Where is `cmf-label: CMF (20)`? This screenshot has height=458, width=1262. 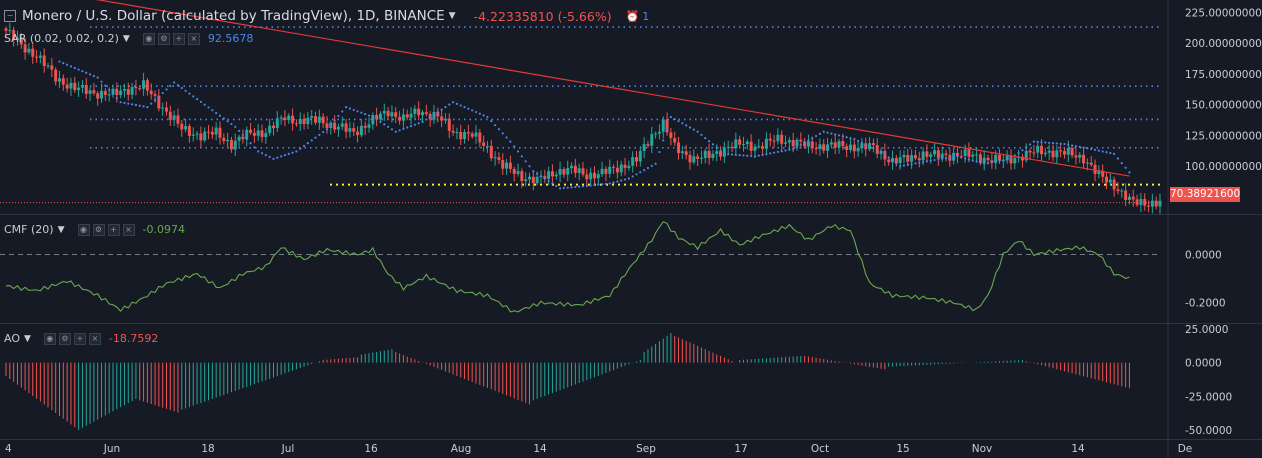 cmf-label: CMF (20) is located at coordinates (29, 229).